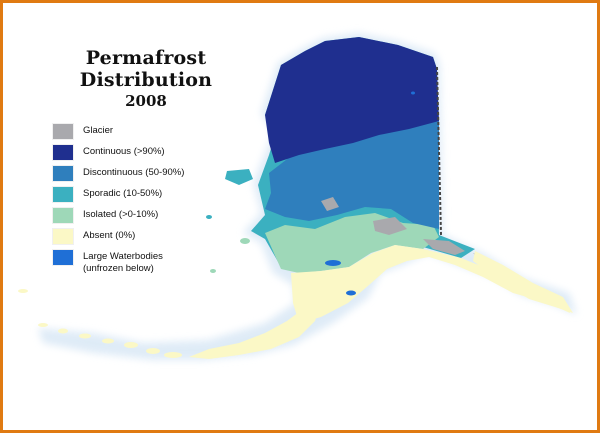  What do you see at coordinates (100, 323) in the screenshot?
I see `aleutian-islands` at bounding box center [100, 323].